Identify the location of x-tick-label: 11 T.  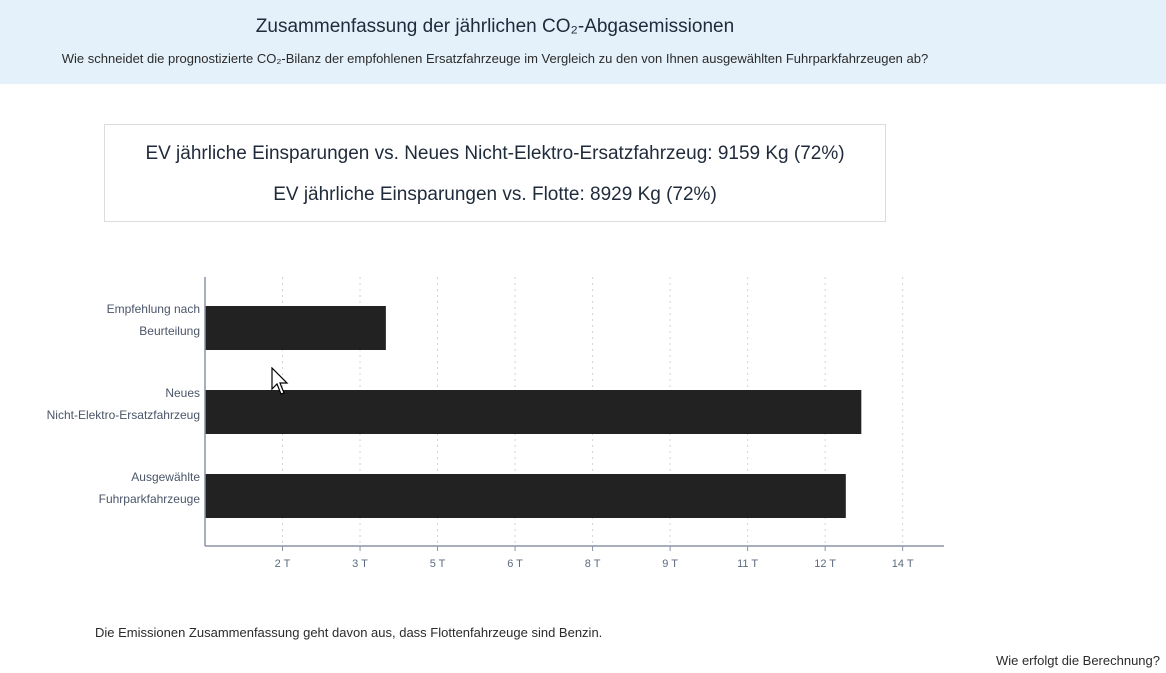
(747, 564).